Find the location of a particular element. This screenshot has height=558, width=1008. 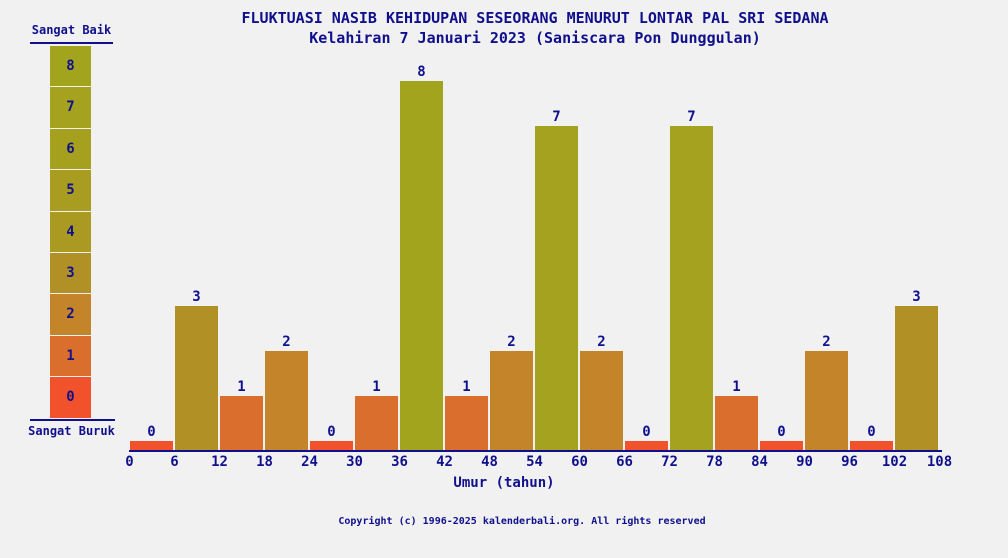

legend-label-best: Sangat Baik is located at coordinates (71, 30).